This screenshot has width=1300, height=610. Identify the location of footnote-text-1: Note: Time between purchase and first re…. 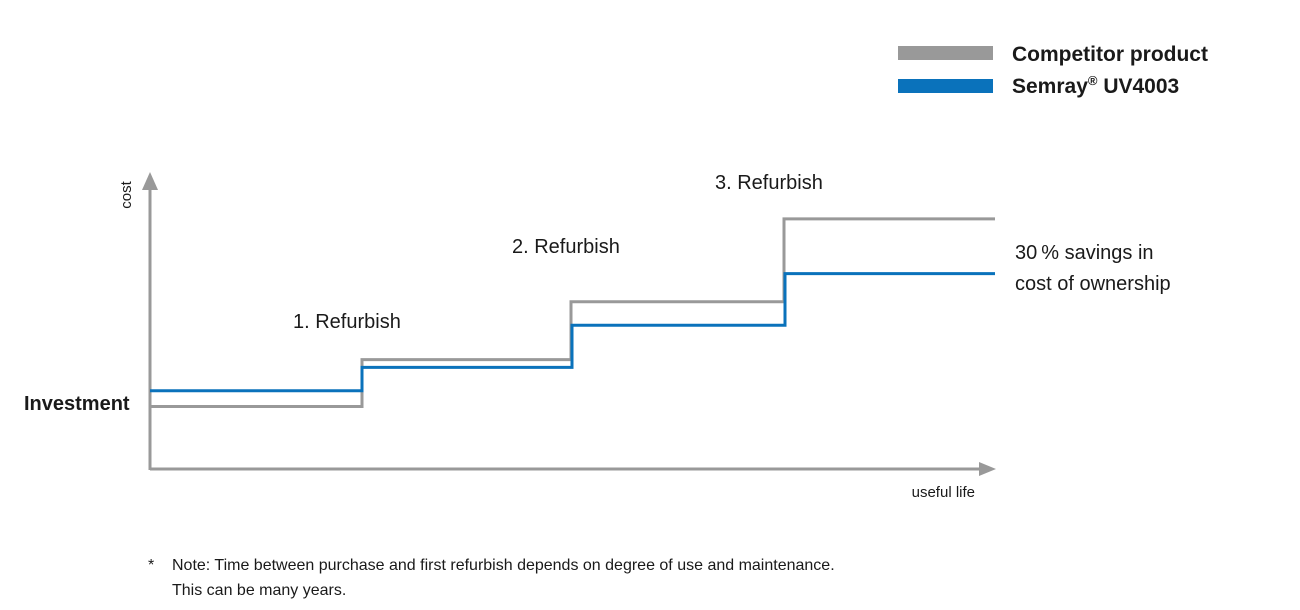
(503, 565).